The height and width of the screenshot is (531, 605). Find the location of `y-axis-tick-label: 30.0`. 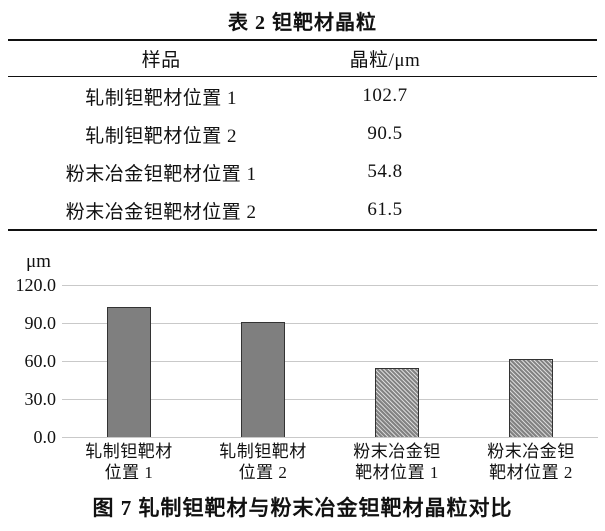

y-axis-tick-label: 30.0 is located at coordinates (40, 399).